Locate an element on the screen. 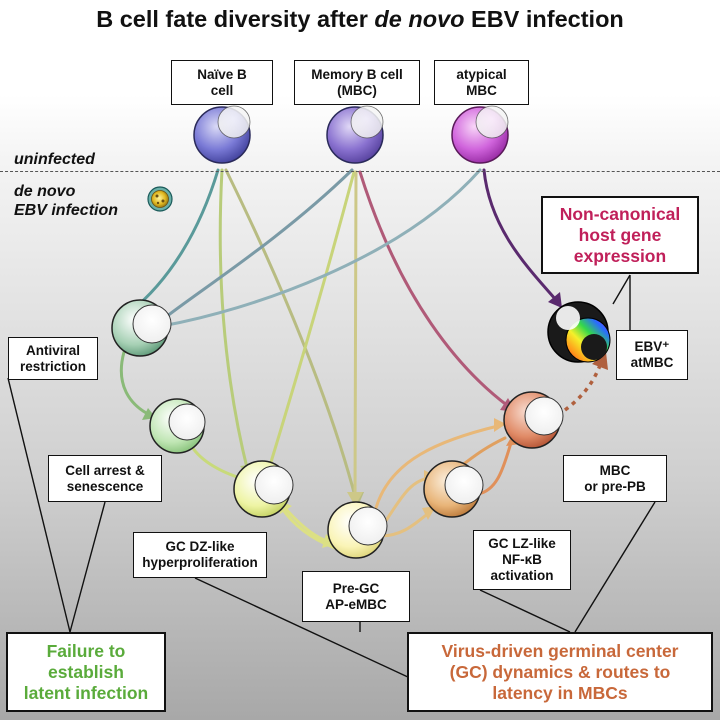  arrow-memory-gcdz is located at coordinates (311, 322).